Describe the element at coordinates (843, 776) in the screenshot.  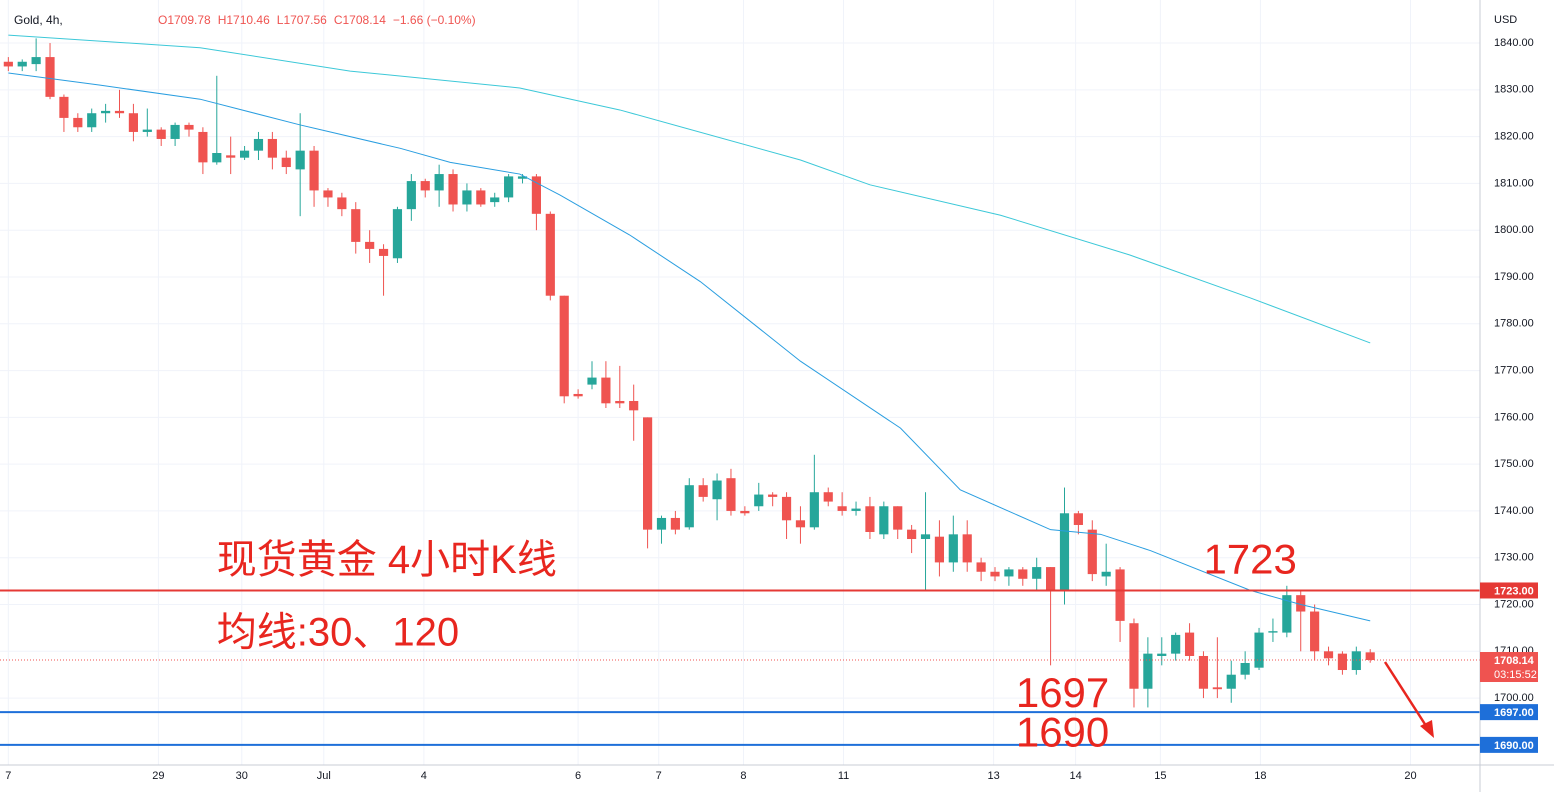
I see `x-tick-label: 11` at that location.